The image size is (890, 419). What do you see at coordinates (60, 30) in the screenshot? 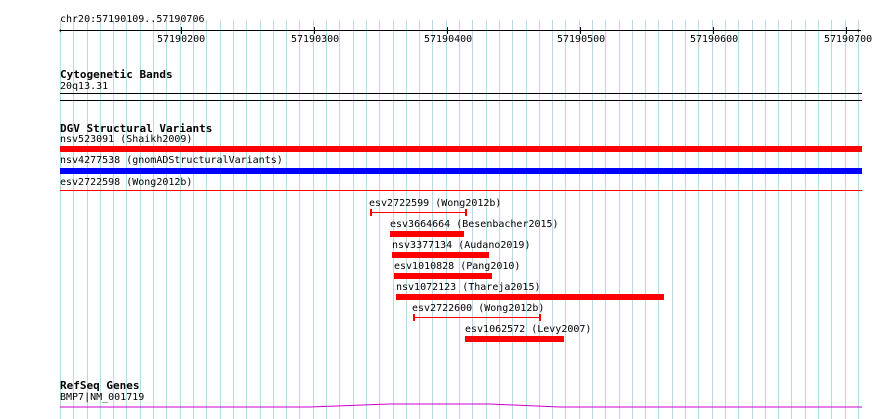
I see `scroll-left-icon: ‹` at bounding box center [60, 30].